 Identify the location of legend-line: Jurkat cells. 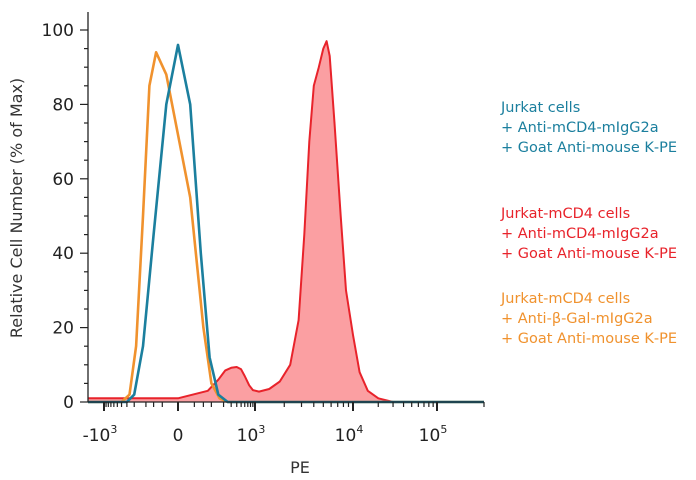
(541, 108).